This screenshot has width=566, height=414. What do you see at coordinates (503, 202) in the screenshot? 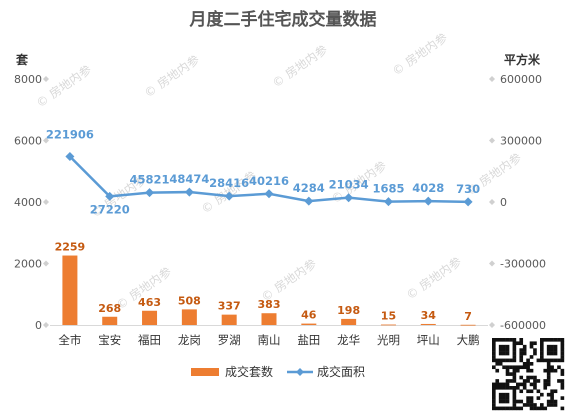
I see `right-tick-label: 0` at bounding box center [503, 202].